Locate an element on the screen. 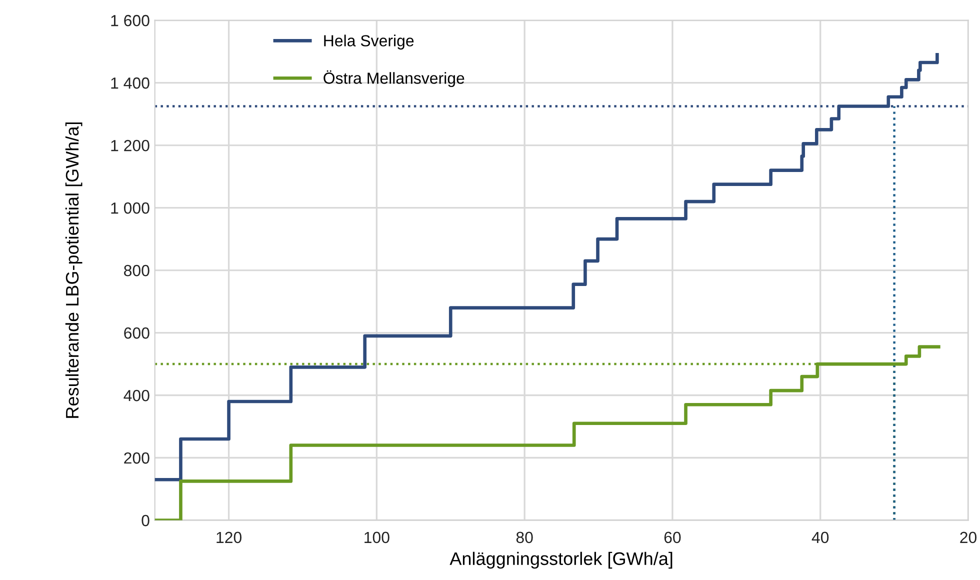  legend-label: Östra Mellansverige is located at coordinates (394, 79).